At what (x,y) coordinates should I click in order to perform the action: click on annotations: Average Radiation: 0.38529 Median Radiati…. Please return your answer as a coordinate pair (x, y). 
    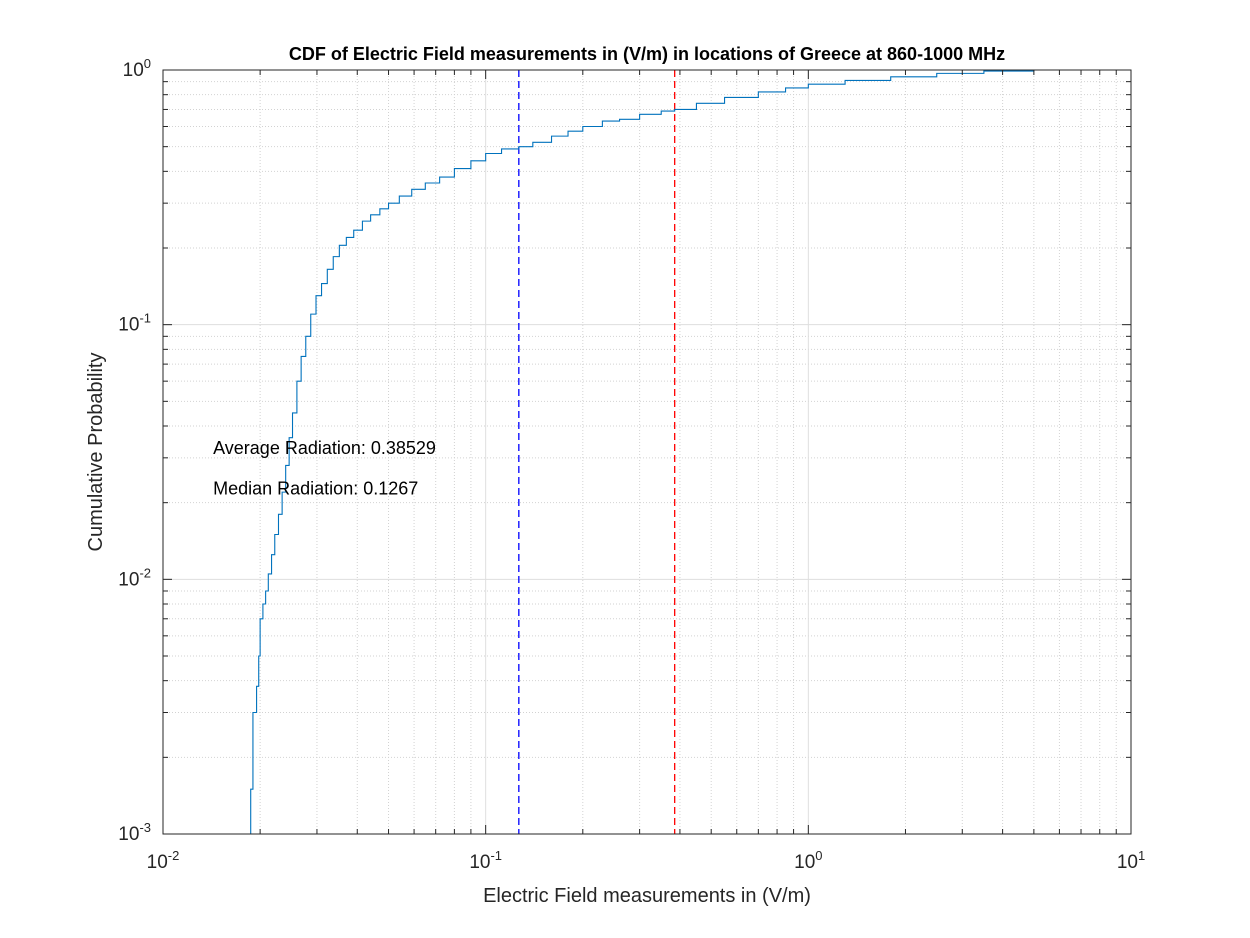
    Looking at the image, I should click on (324, 468).